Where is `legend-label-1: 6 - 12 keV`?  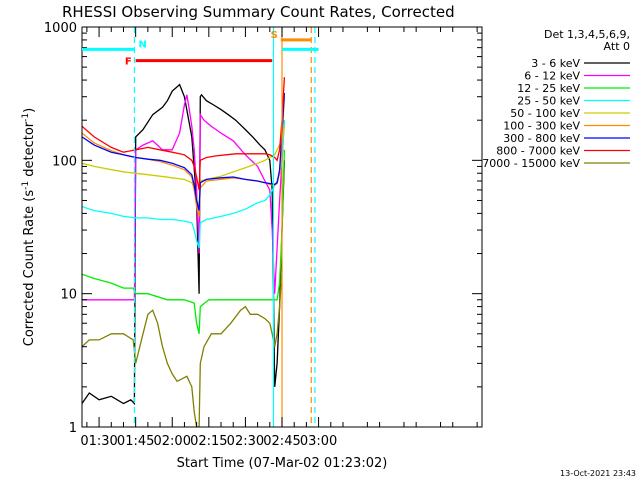 legend-label-1: 6 - 12 keV is located at coordinates (552, 76).